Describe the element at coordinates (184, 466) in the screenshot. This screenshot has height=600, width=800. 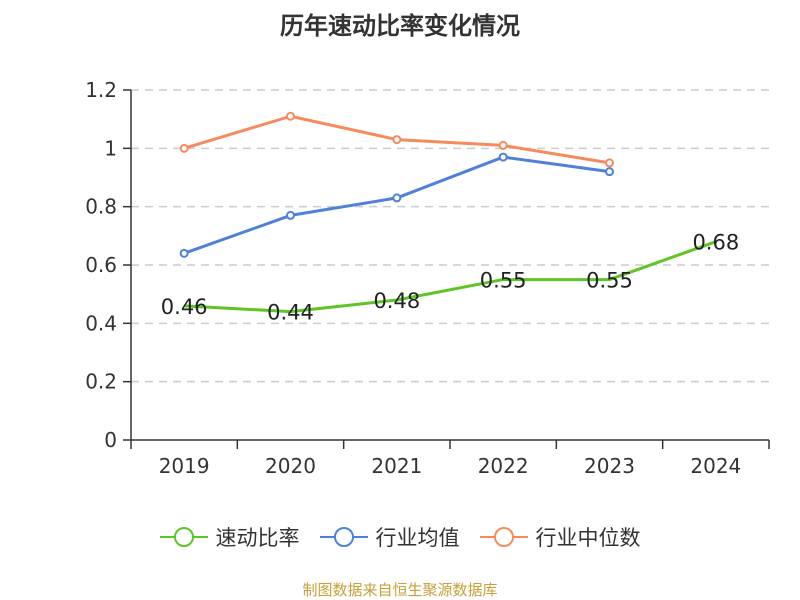
I see `x-tick-label: 2019` at that location.